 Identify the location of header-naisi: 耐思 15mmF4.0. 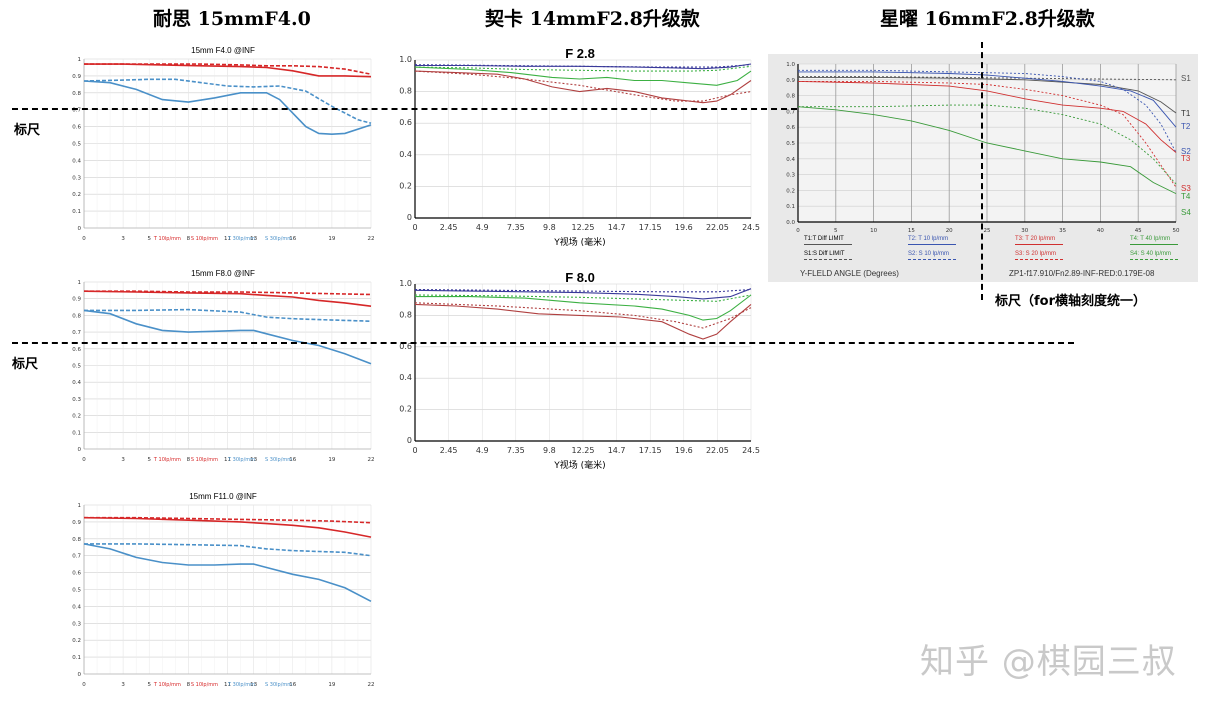
(232, 19).